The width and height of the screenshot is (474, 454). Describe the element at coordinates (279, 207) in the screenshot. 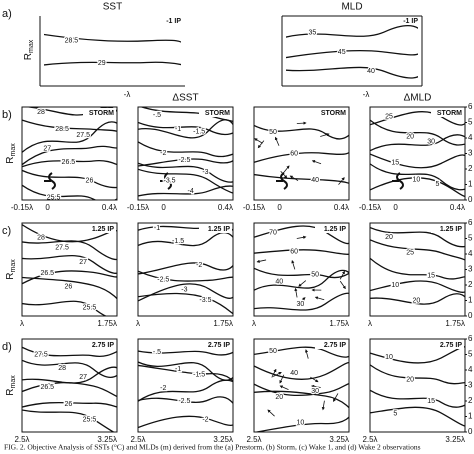

I see `x-tick-label: 0` at that location.